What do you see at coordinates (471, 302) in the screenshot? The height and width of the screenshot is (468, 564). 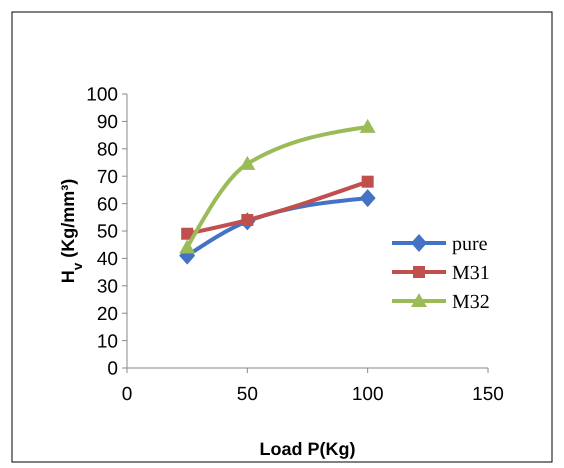 I see `legend-label: M32` at bounding box center [471, 302].